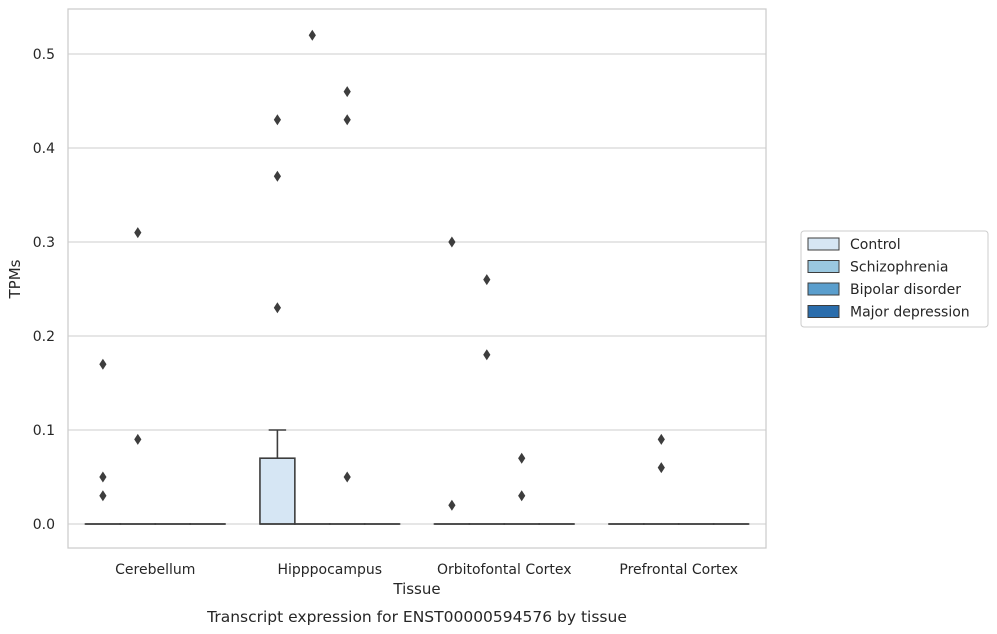  I want to click on box-body, so click(277, 491).